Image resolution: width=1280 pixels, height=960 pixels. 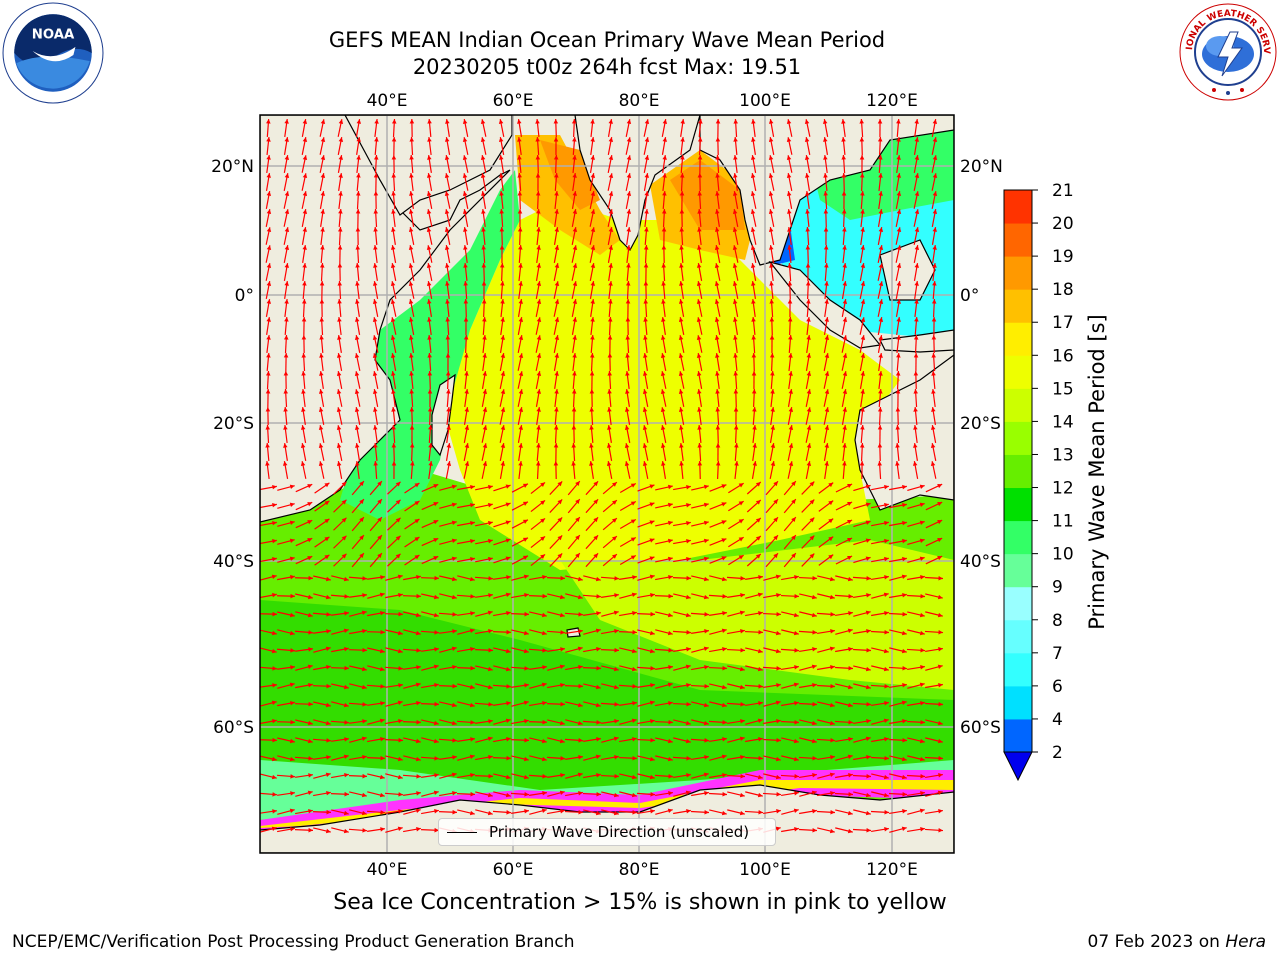 What do you see at coordinates (980, 562) in the screenshot?
I see `lat-tick-right: 40°S` at bounding box center [980, 562].